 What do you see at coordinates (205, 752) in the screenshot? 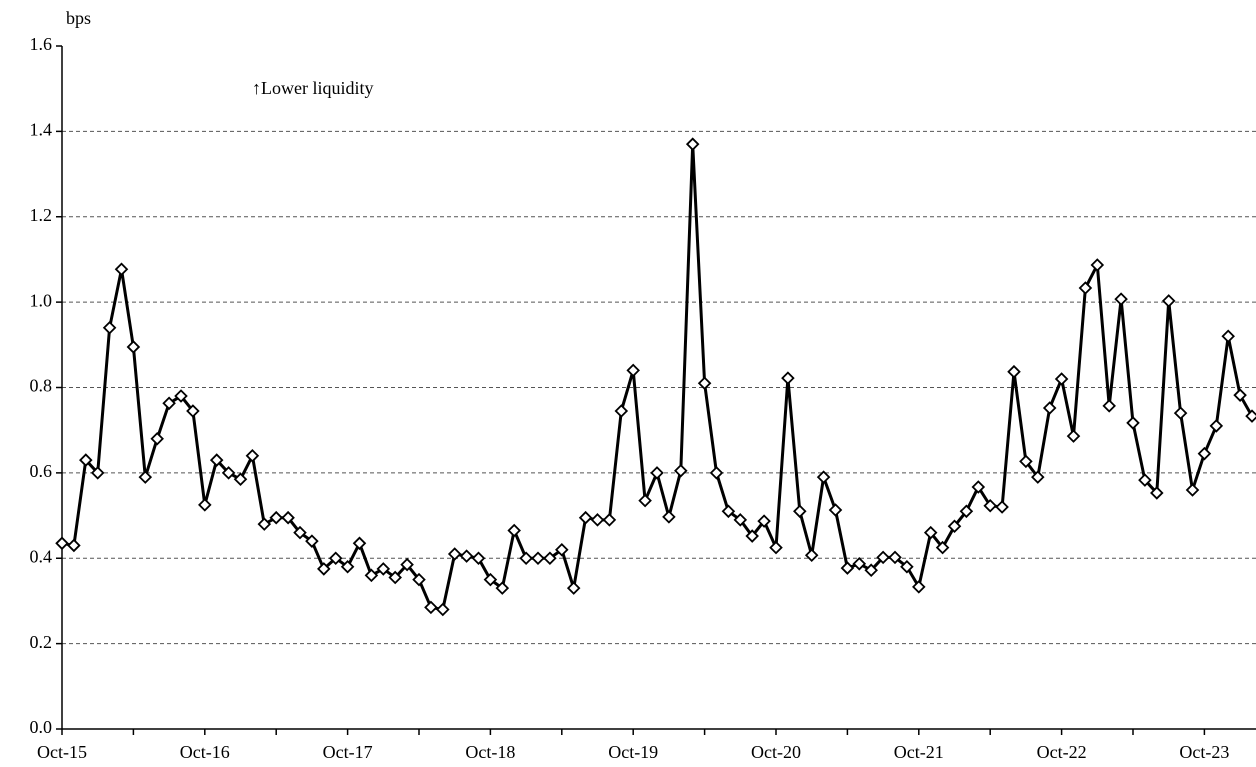
I see `x-tick-label: Oct-16` at bounding box center [205, 752].